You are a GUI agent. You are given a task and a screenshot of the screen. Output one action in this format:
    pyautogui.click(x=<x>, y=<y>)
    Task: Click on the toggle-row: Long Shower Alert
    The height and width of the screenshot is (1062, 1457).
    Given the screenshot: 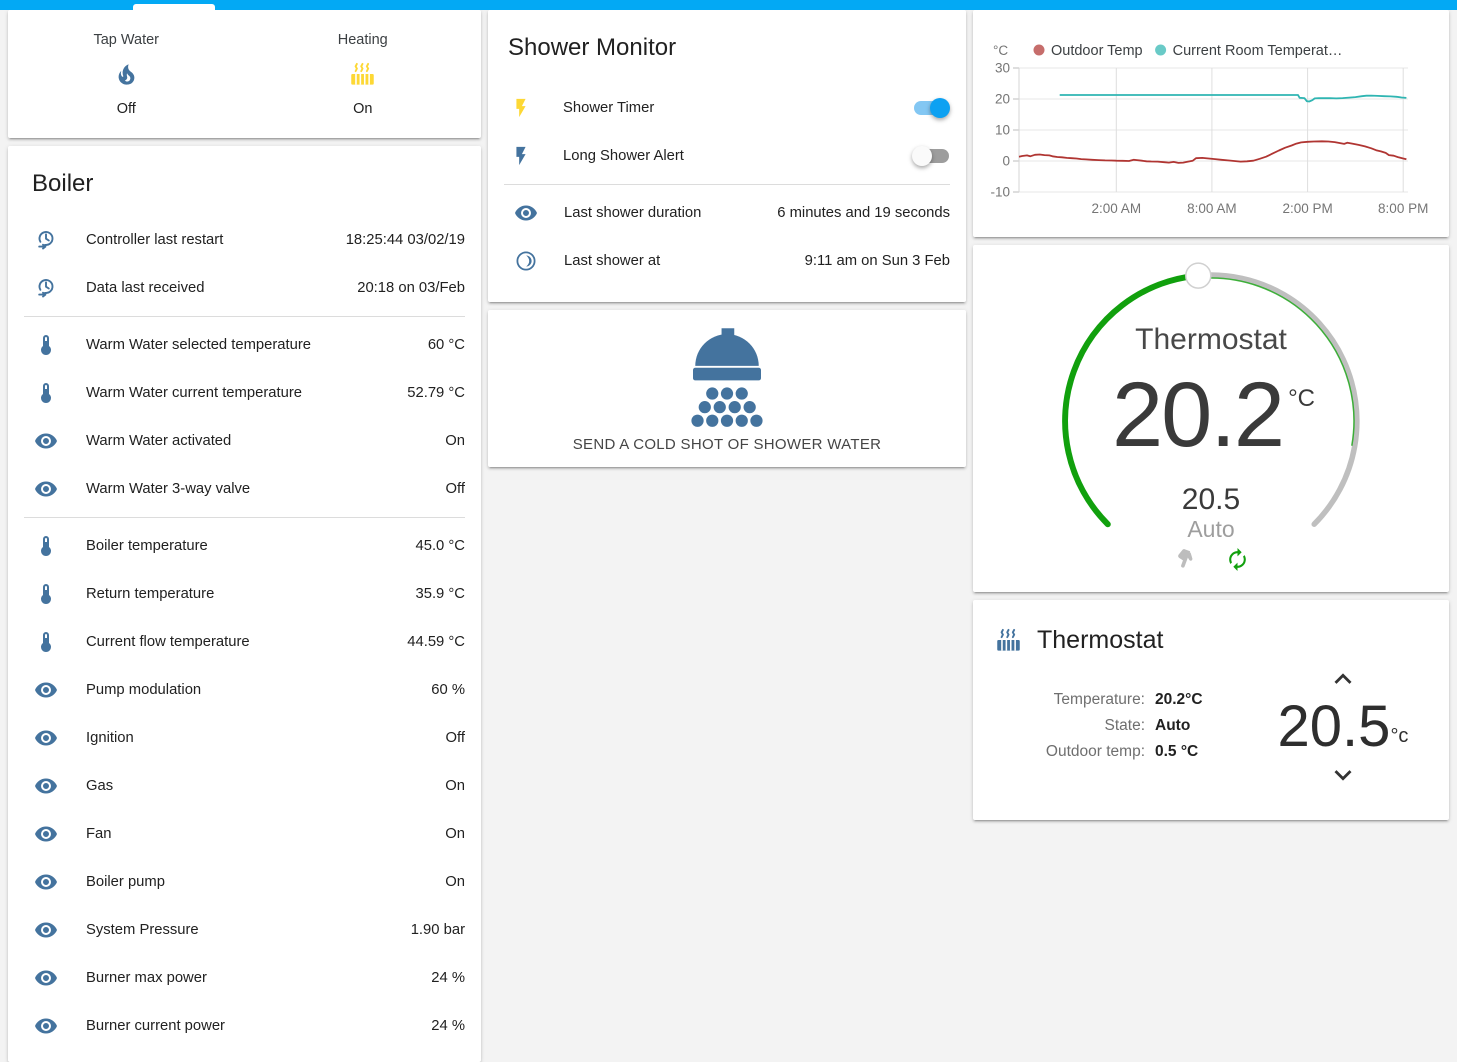 What is the action you would take?
    pyautogui.click(x=727, y=156)
    